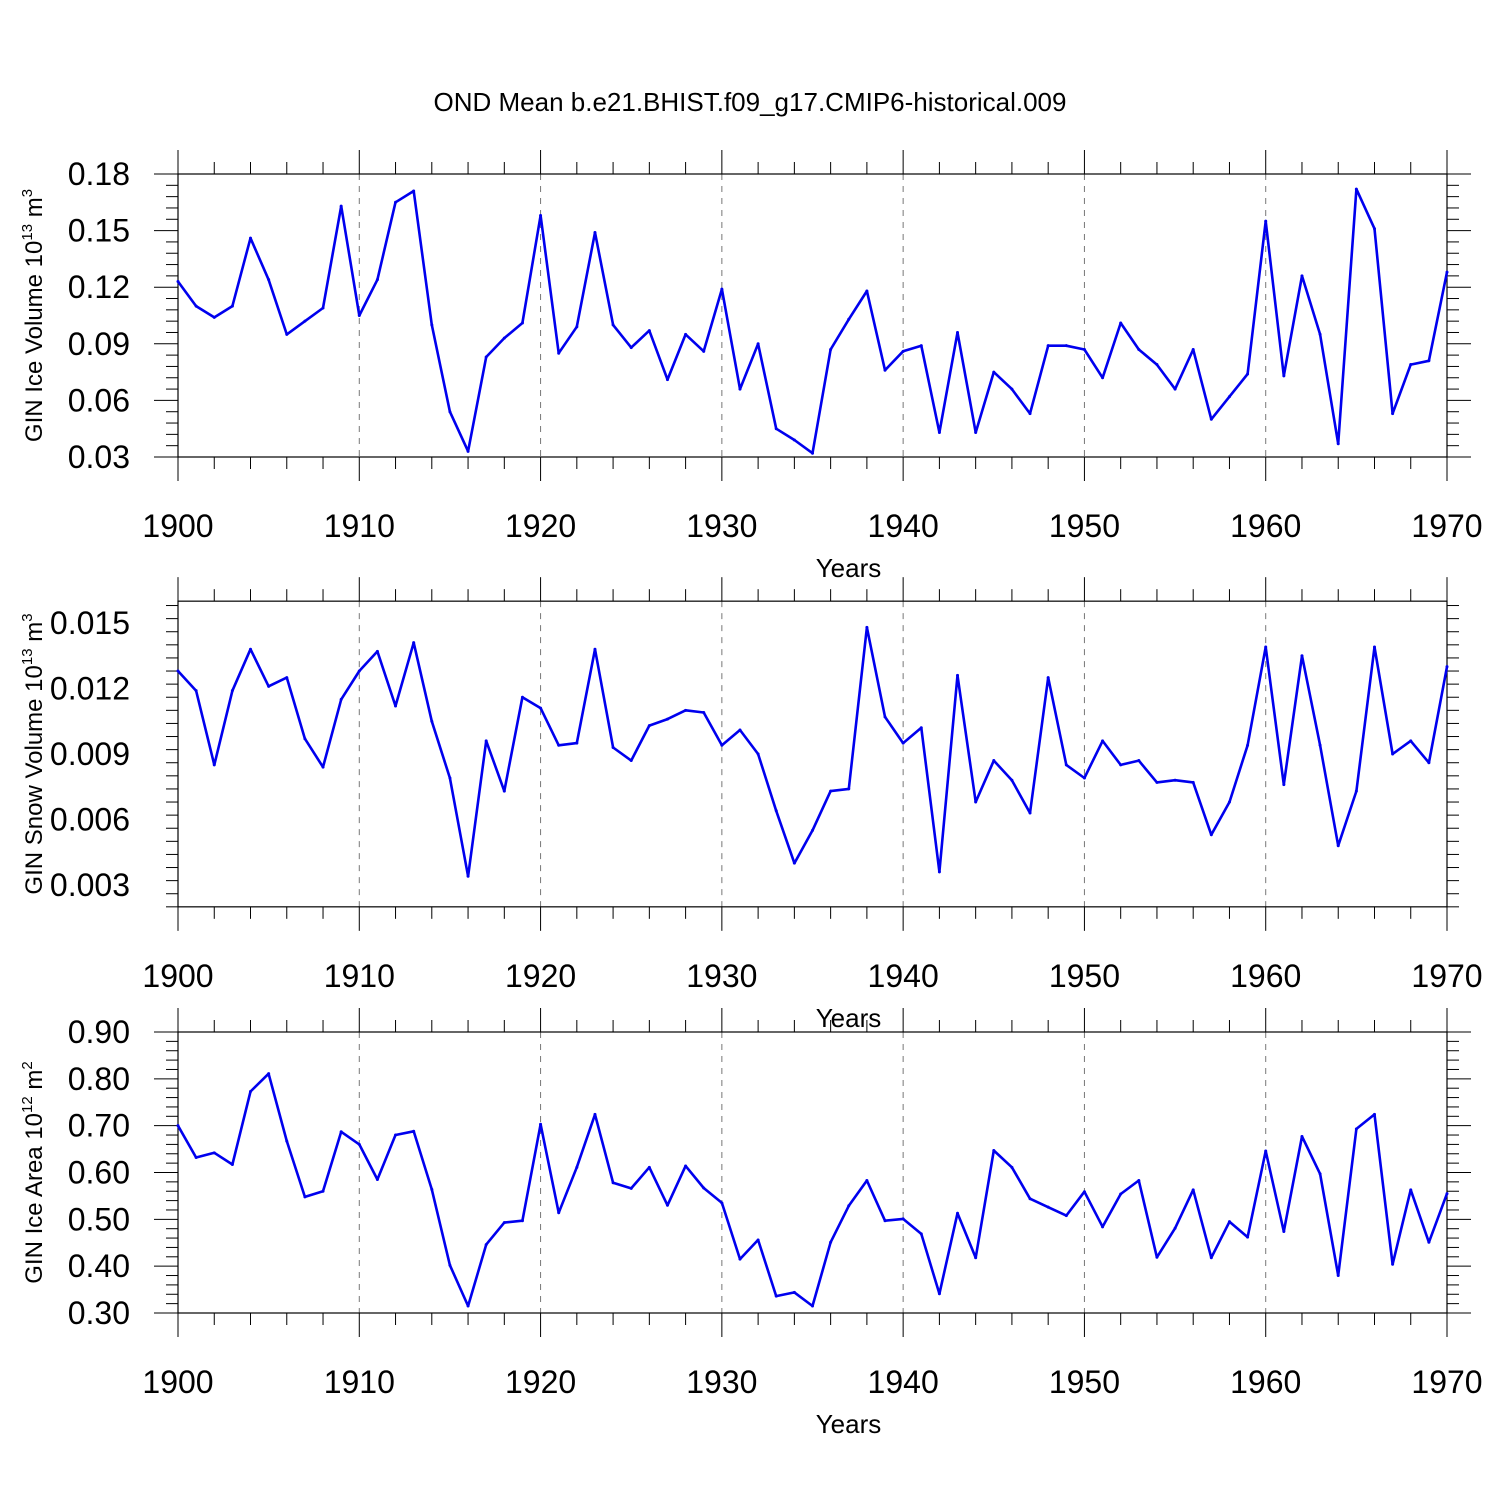  Describe the element at coordinates (27, 1104) in the screenshot. I see `y-axis-title-sup: 12` at that location.